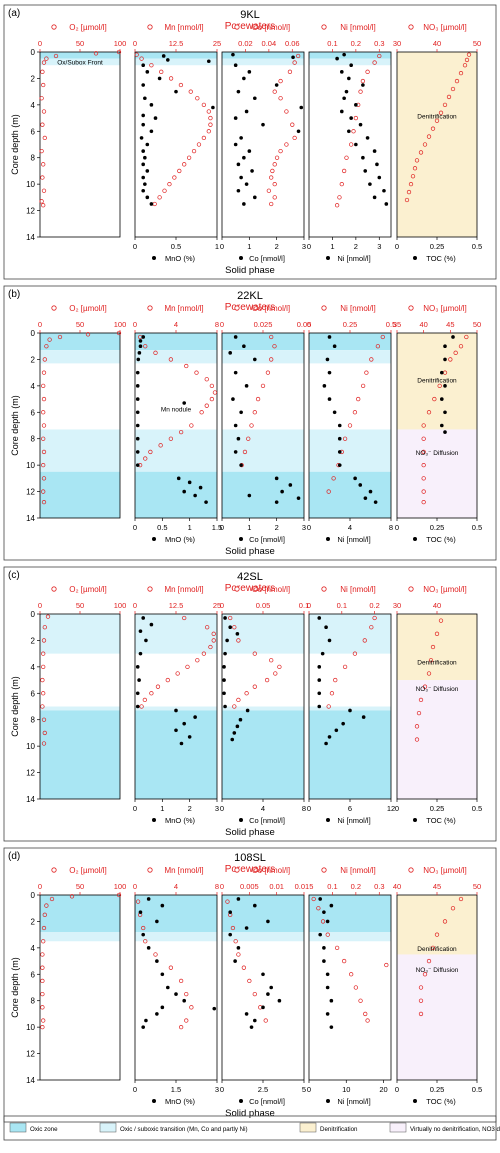  I want to click on y-tick-label: 0, so click(33, 333).